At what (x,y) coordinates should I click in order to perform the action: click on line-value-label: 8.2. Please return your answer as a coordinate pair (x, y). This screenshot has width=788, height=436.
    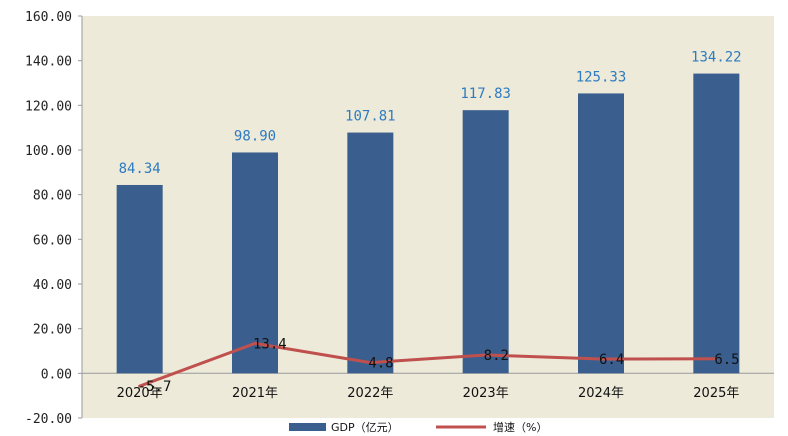
    Looking at the image, I should click on (496, 356).